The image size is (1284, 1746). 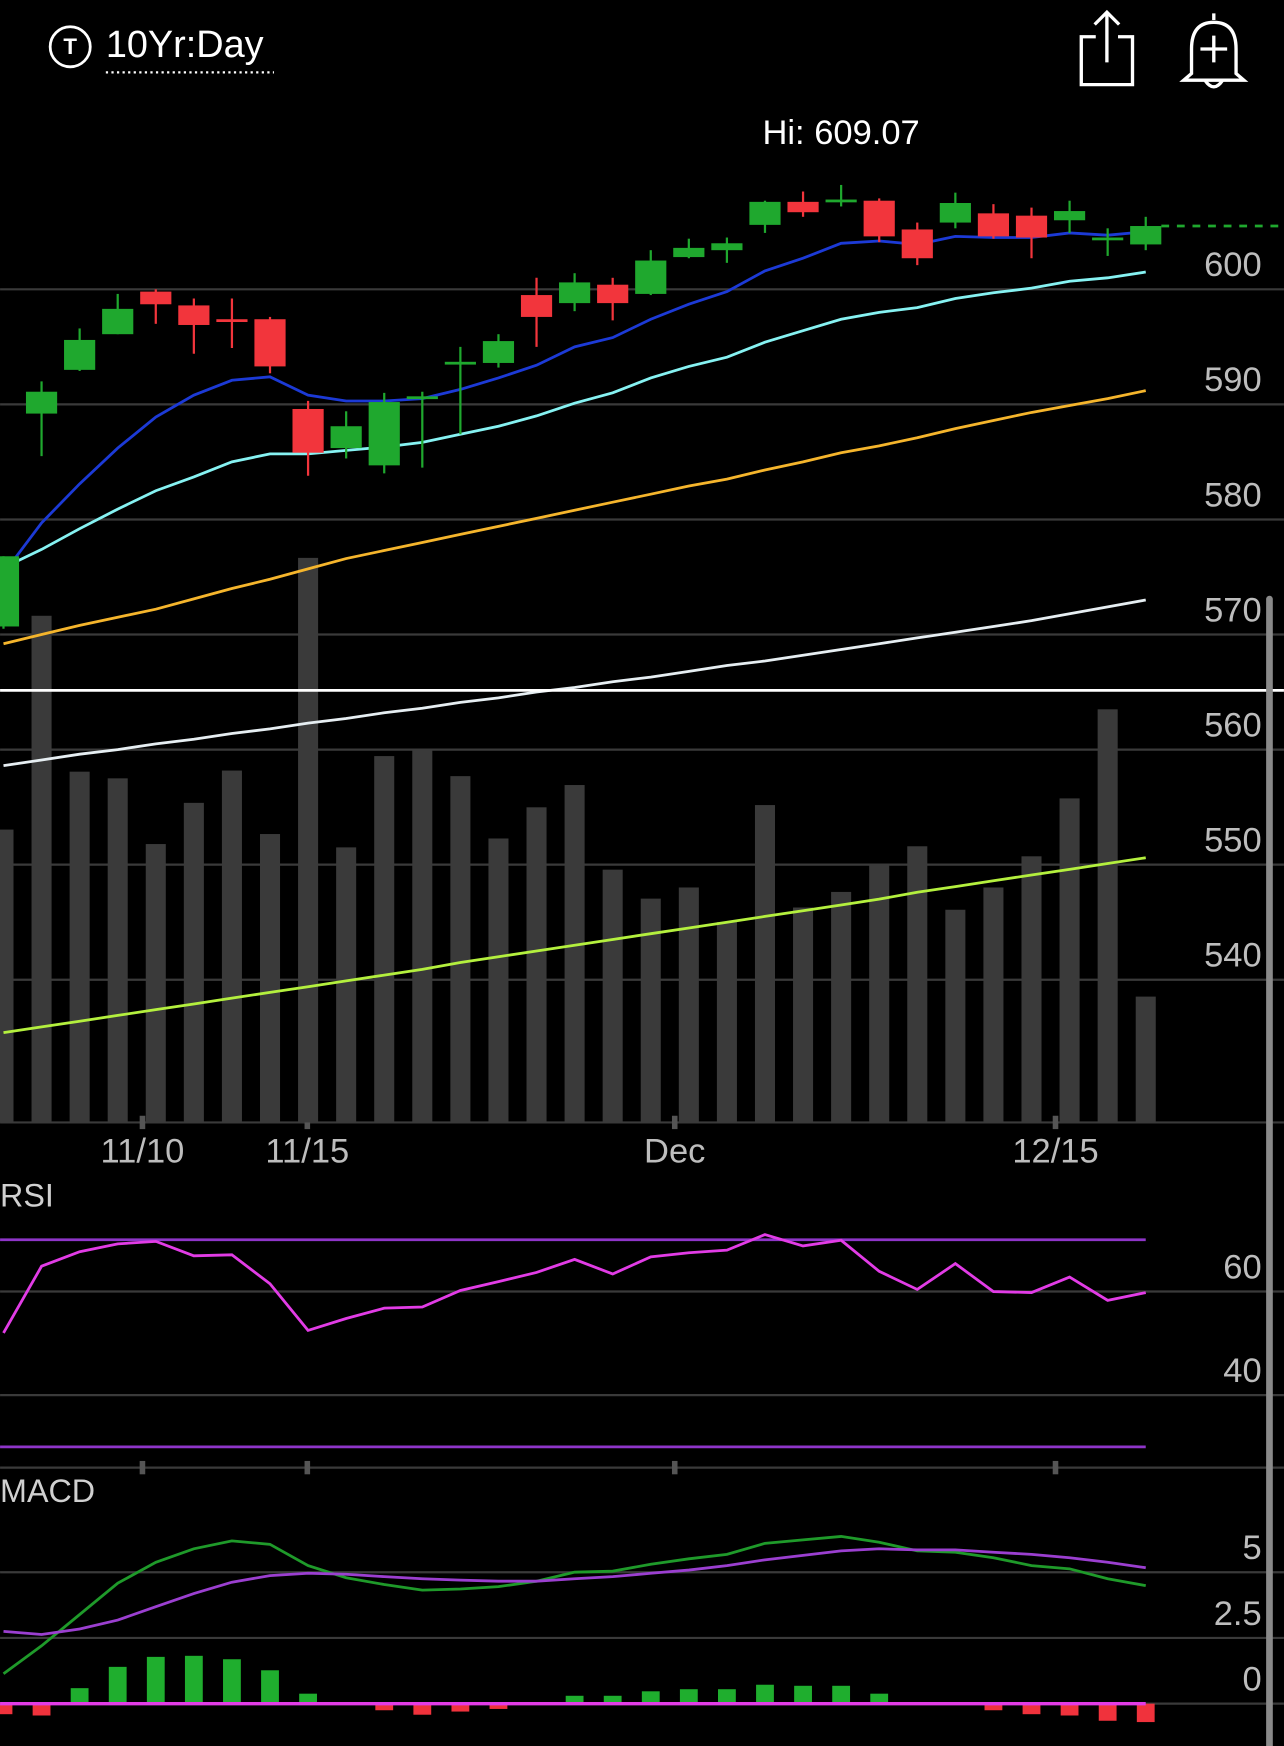 What do you see at coordinates (27, 1196) in the screenshot?
I see `panel-title: RSI` at bounding box center [27, 1196].